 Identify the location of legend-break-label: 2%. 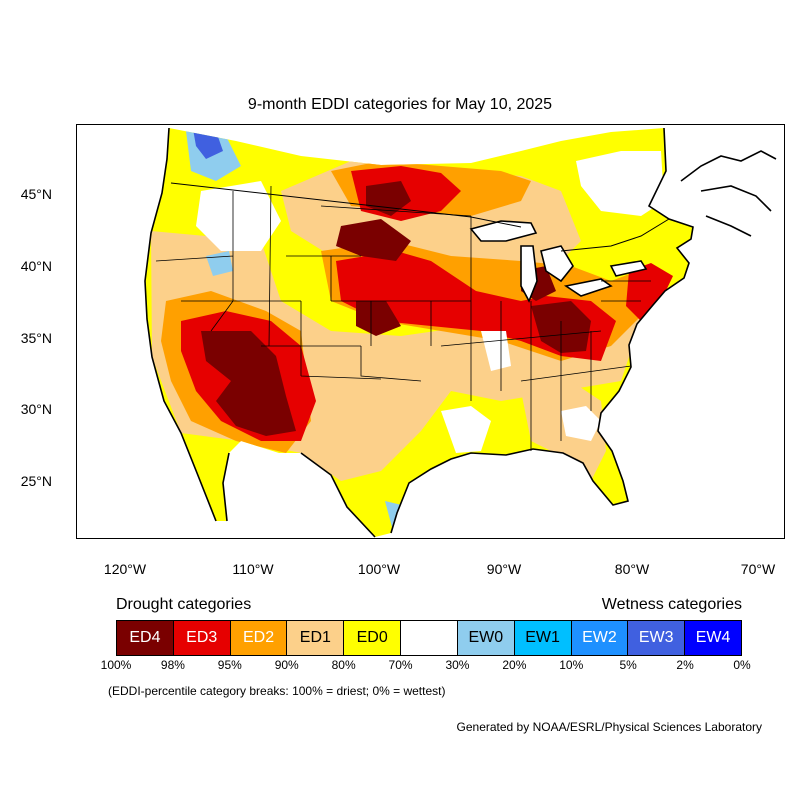
(685, 665).